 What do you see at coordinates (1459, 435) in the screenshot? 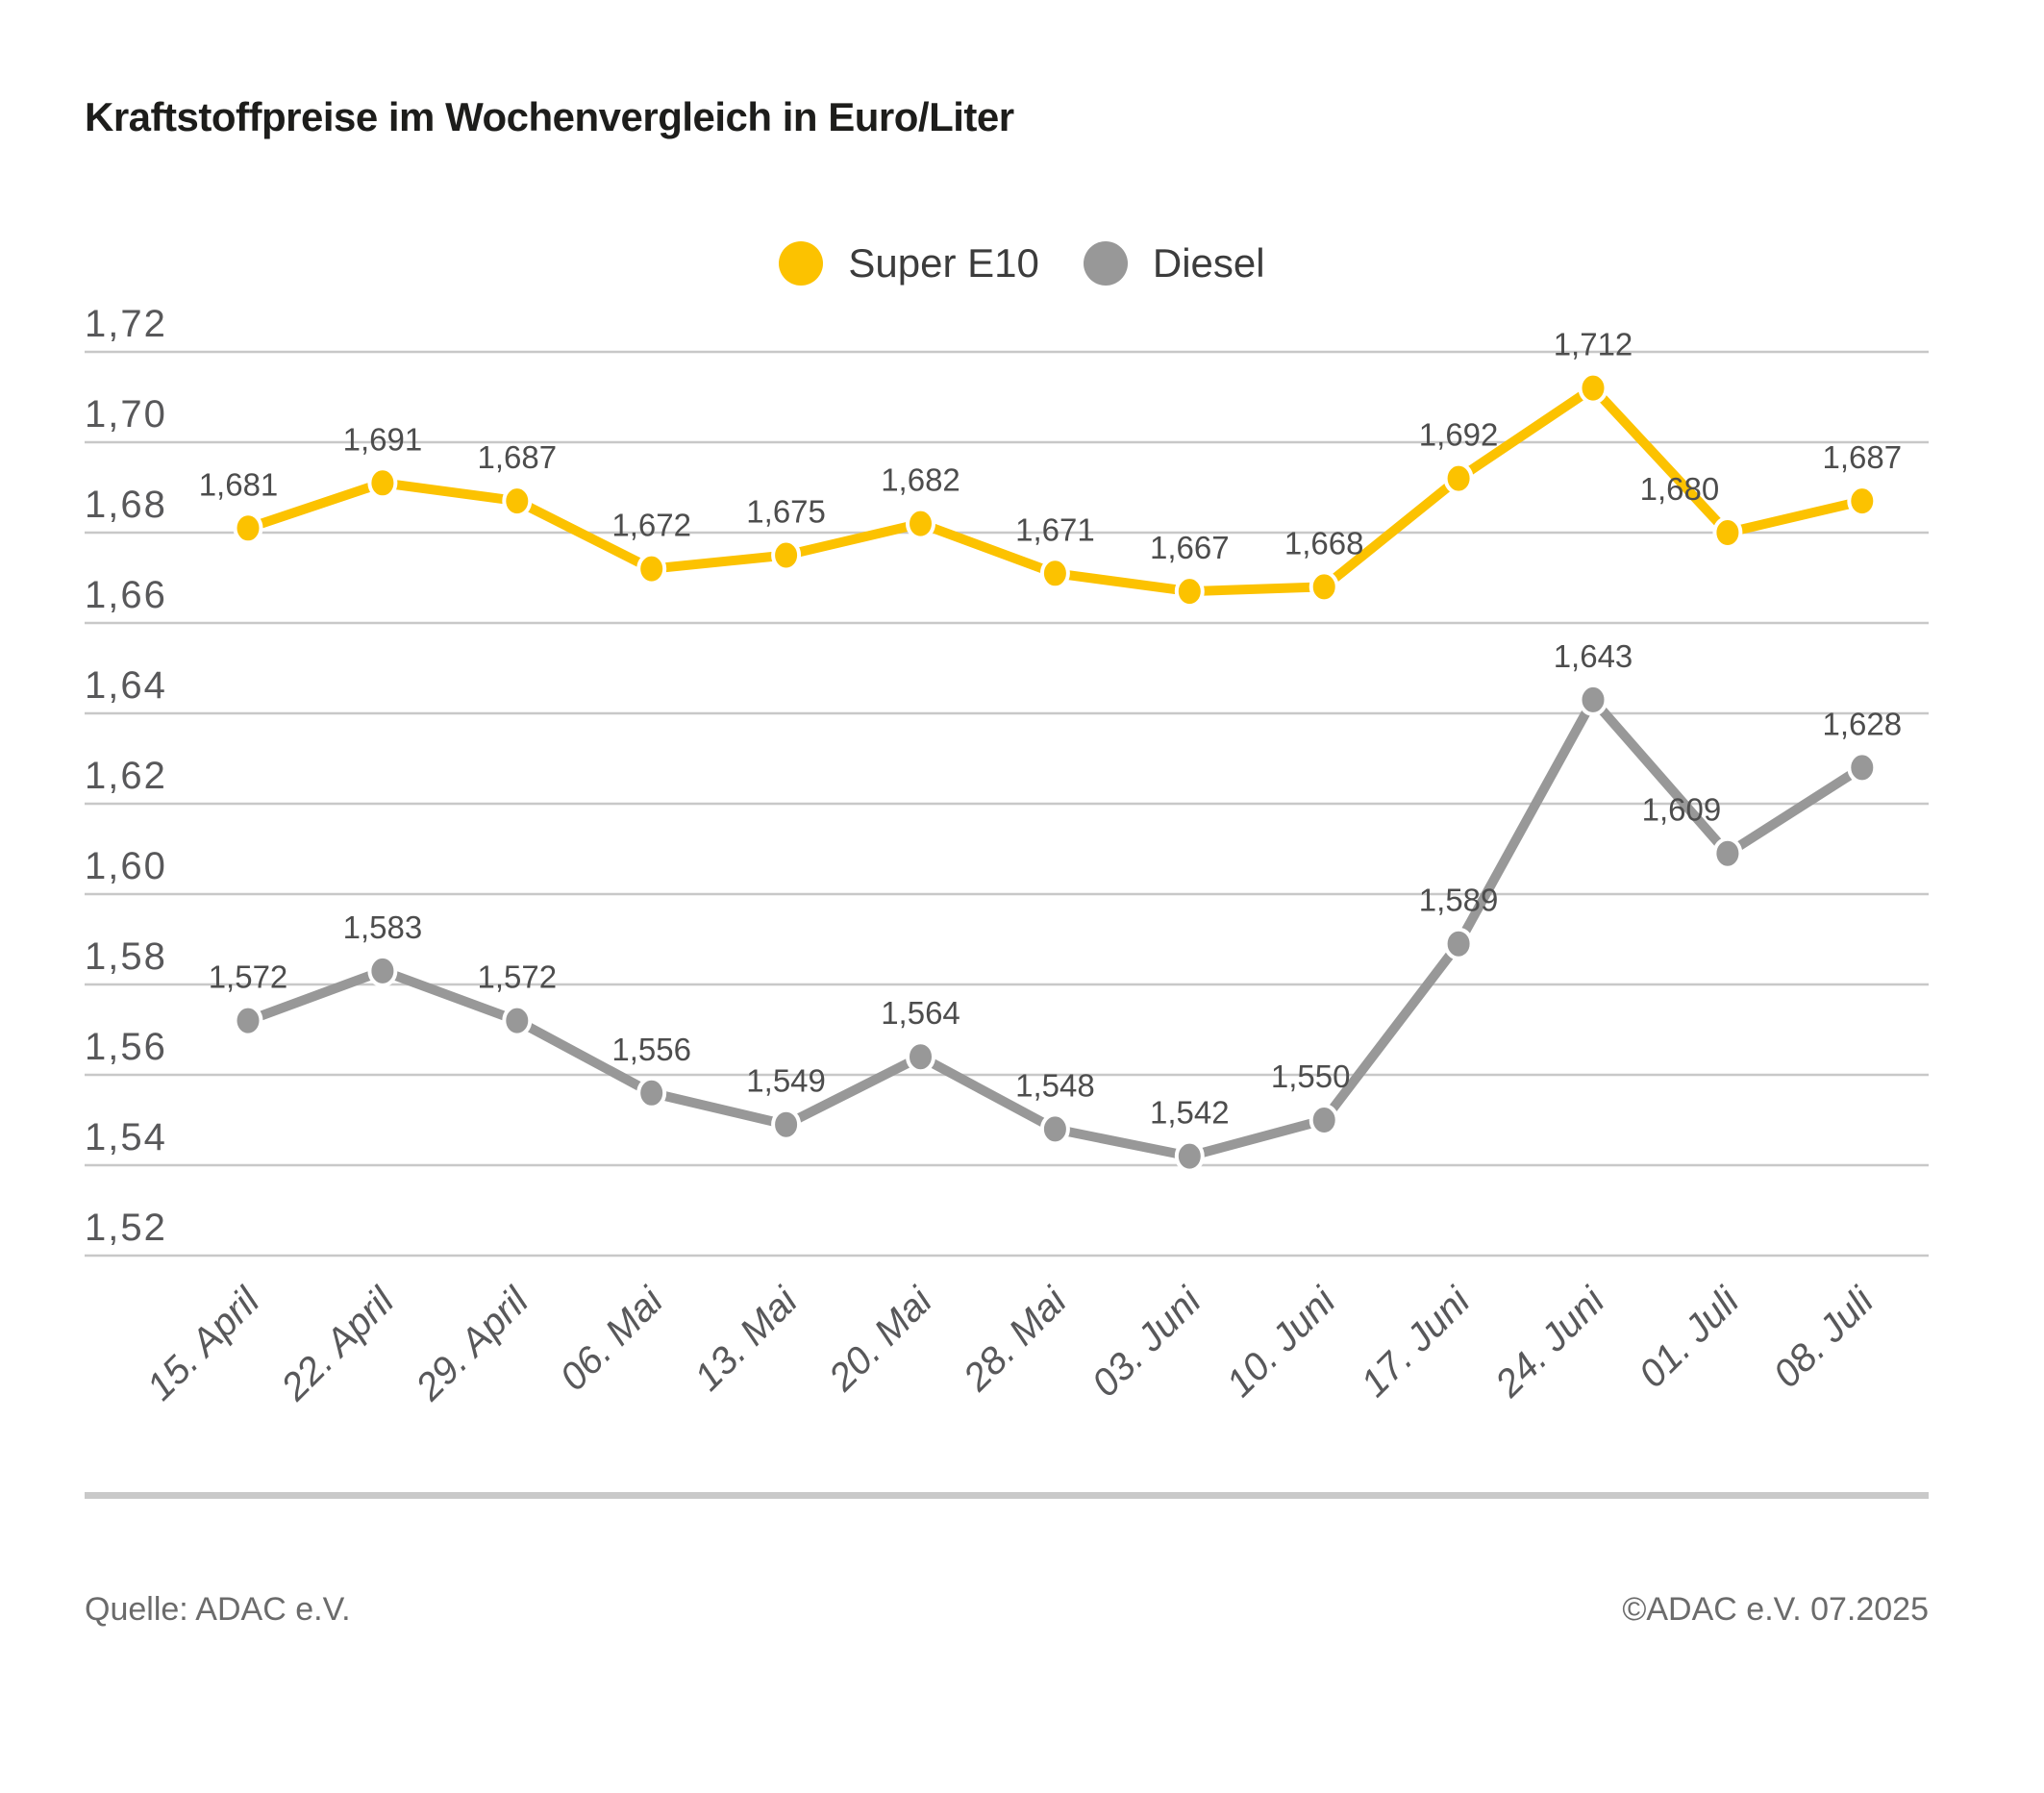
I see `data-label-super-e10: 1,692` at bounding box center [1459, 435].